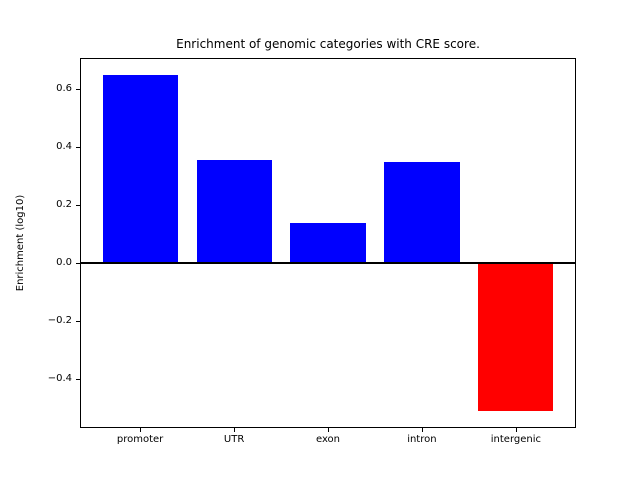  Describe the element at coordinates (59, 321) in the screenshot. I see `y-tick-label: −0.2` at that location.